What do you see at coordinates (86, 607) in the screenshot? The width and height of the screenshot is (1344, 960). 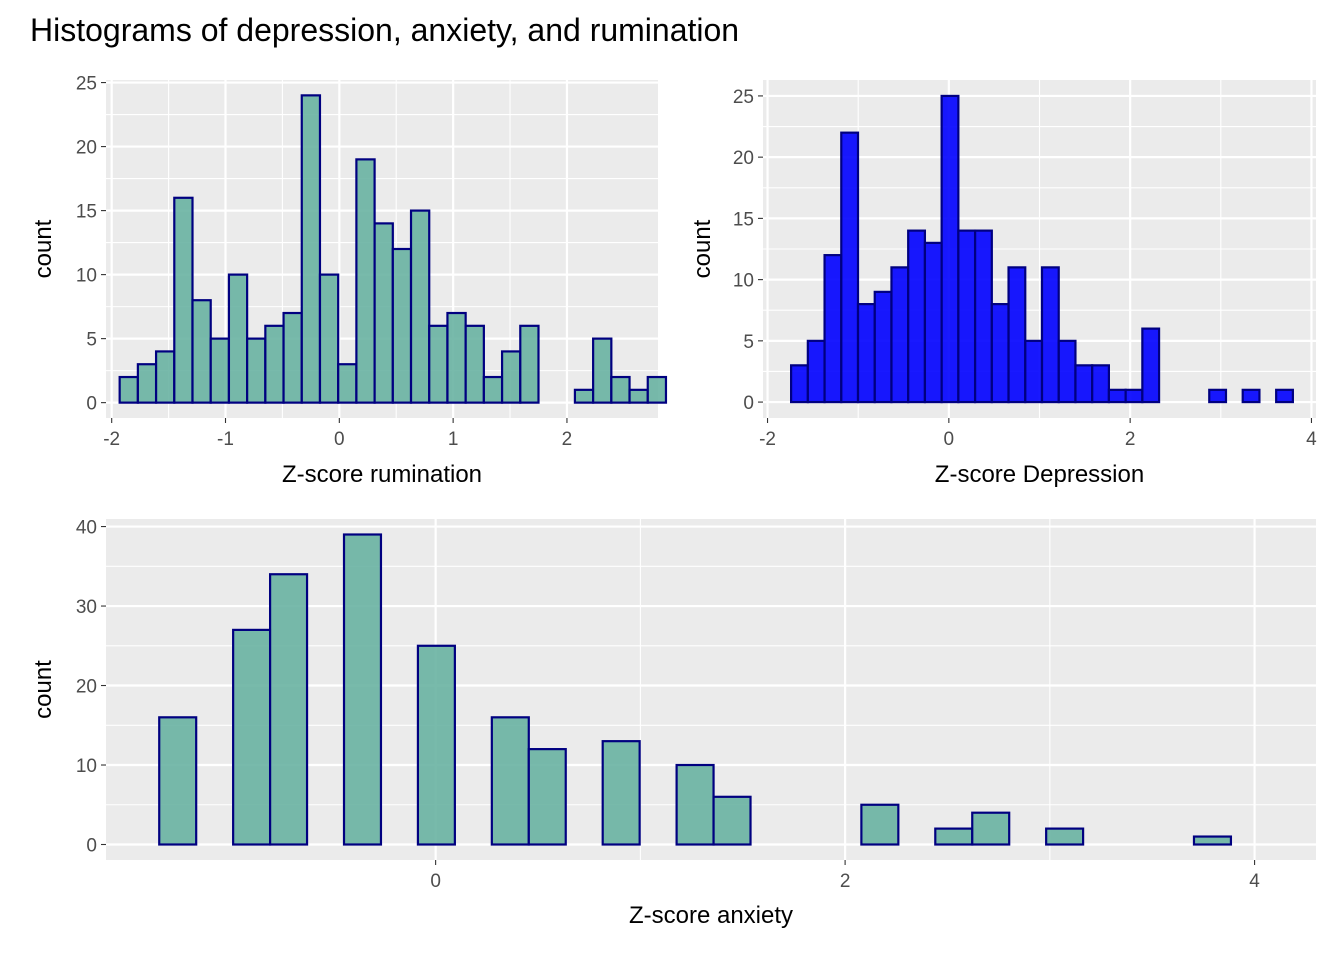 I see `y-tick-label: 30` at bounding box center [86, 607].